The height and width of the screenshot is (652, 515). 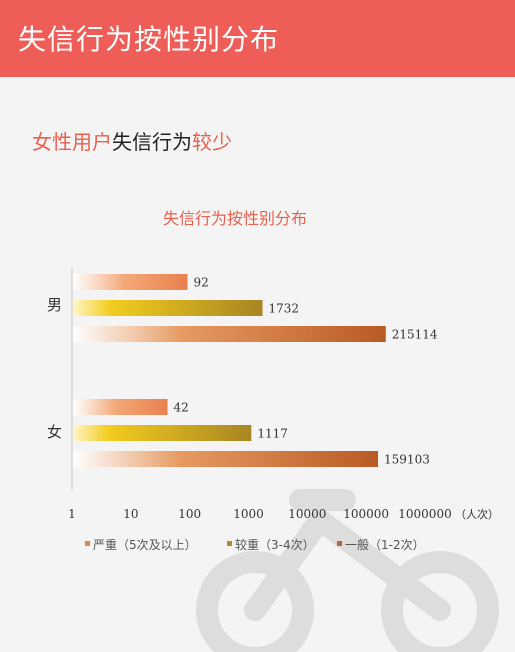 I want to click on x-tick-label: 10, so click(x=130, y=514).